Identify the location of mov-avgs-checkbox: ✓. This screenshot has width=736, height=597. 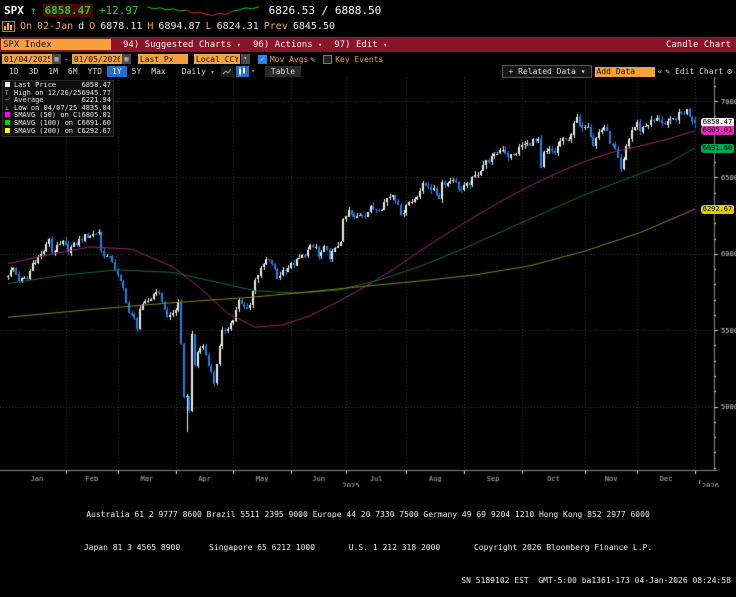
(262, 59).